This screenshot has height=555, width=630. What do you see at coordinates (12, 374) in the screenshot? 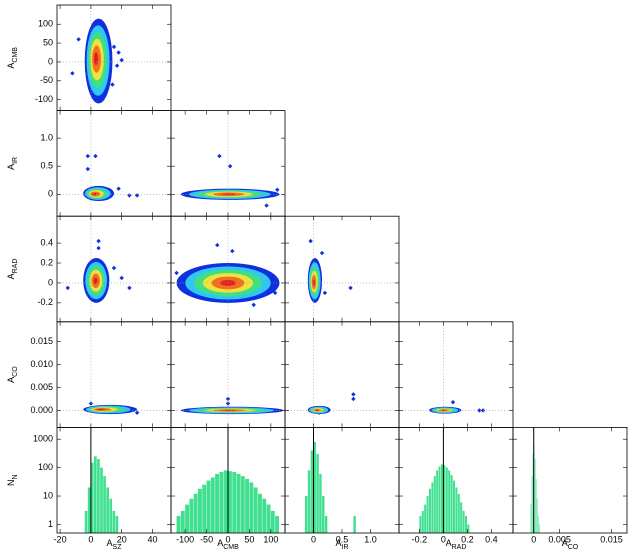
I see `axis-label: ACO` at bounding box center [12, 374].